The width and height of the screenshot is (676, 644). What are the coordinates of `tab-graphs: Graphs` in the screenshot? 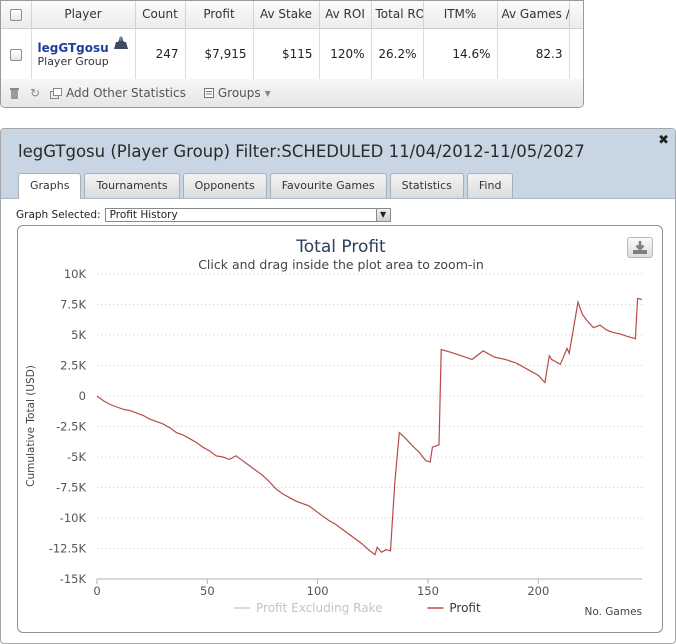 It's located at (50, 186).